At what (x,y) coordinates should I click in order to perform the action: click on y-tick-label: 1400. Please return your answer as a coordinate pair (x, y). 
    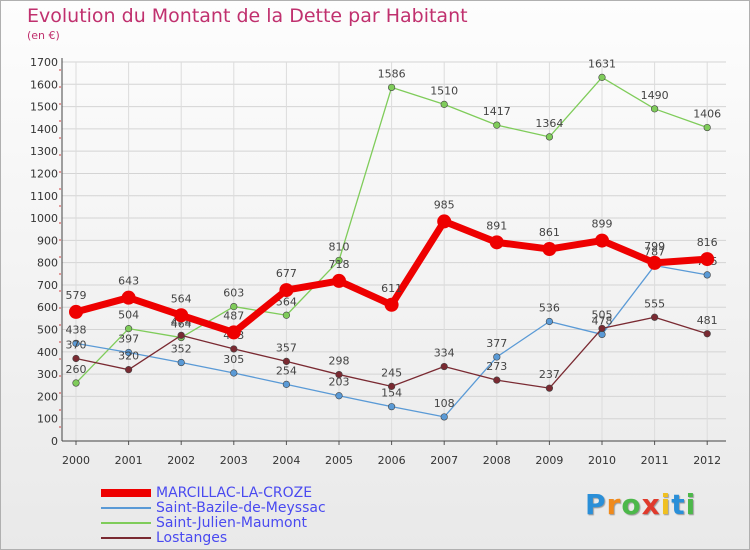
    Looking at the image, I should click on (44, 129).